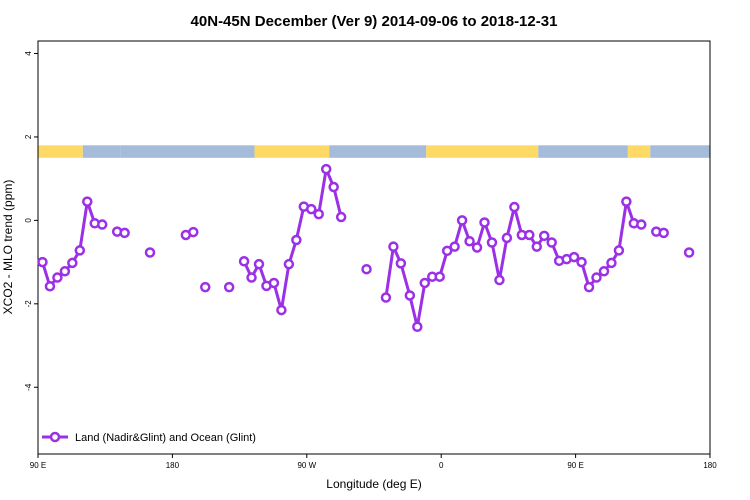  What do you see at coordinates (373, 484) in the screenshot?
I see `x-axis-label: Longitude (deg E)` at bounding box center [373, 484].